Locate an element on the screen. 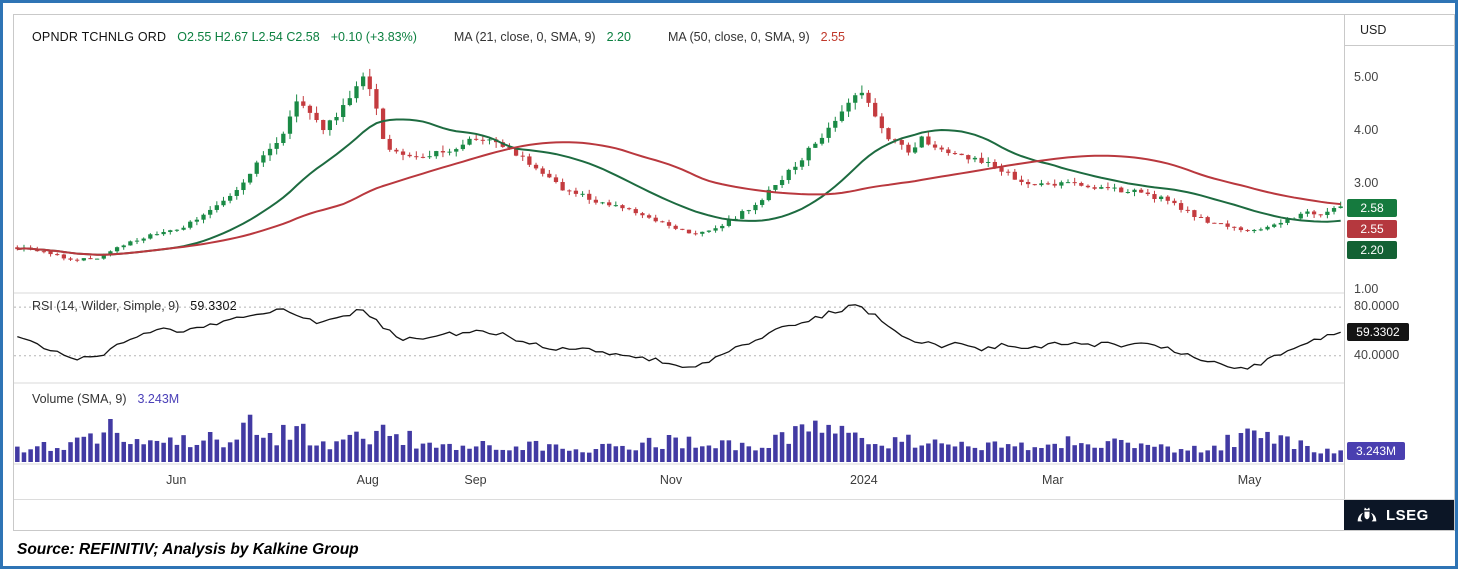 The height and width of the screenshot is (569, 1458). price-axis-tick: 1.00 is located at coordinates (1366, 289).